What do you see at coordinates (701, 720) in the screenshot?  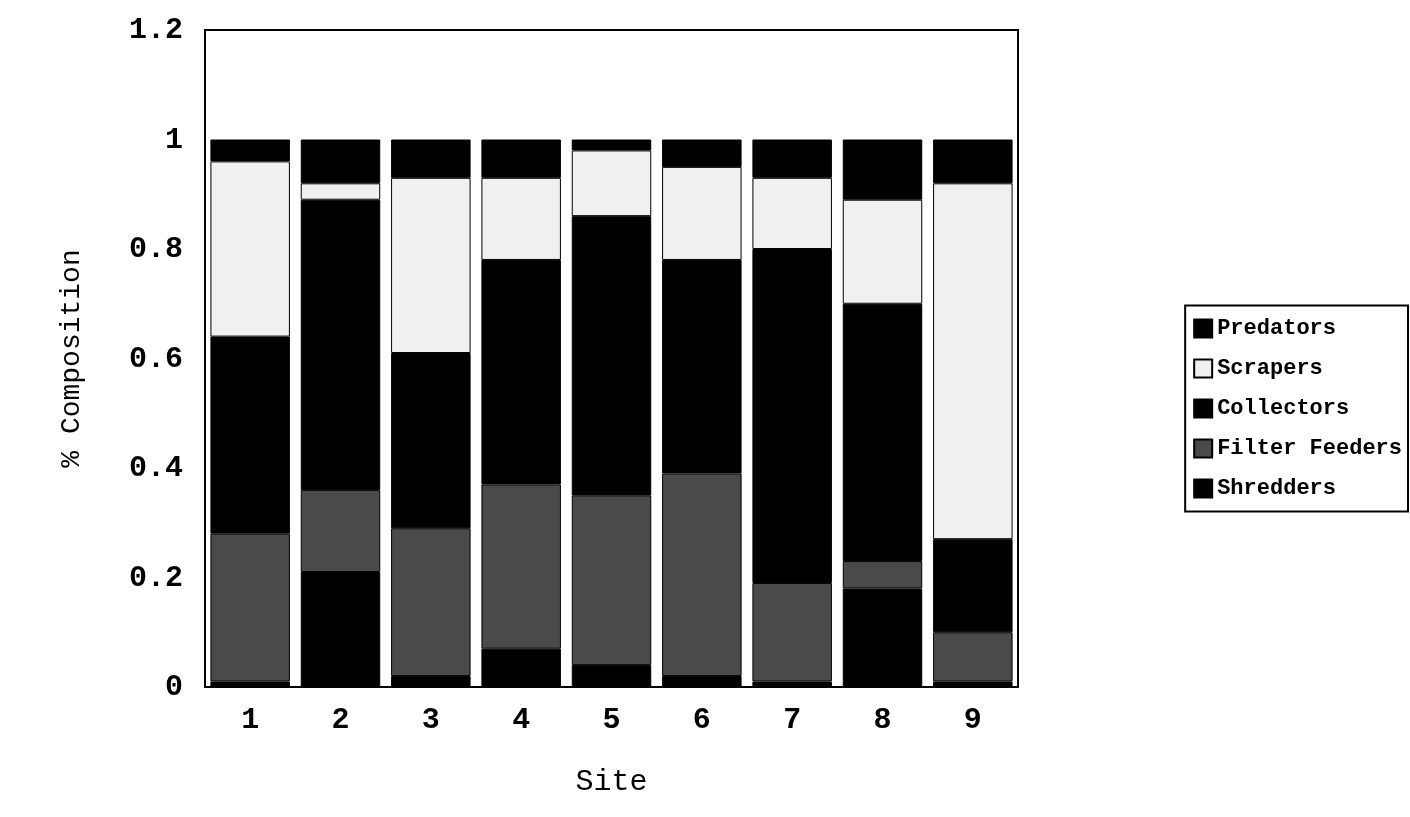 I see `x-tick-label: 6` at bounding box center [701, 720].